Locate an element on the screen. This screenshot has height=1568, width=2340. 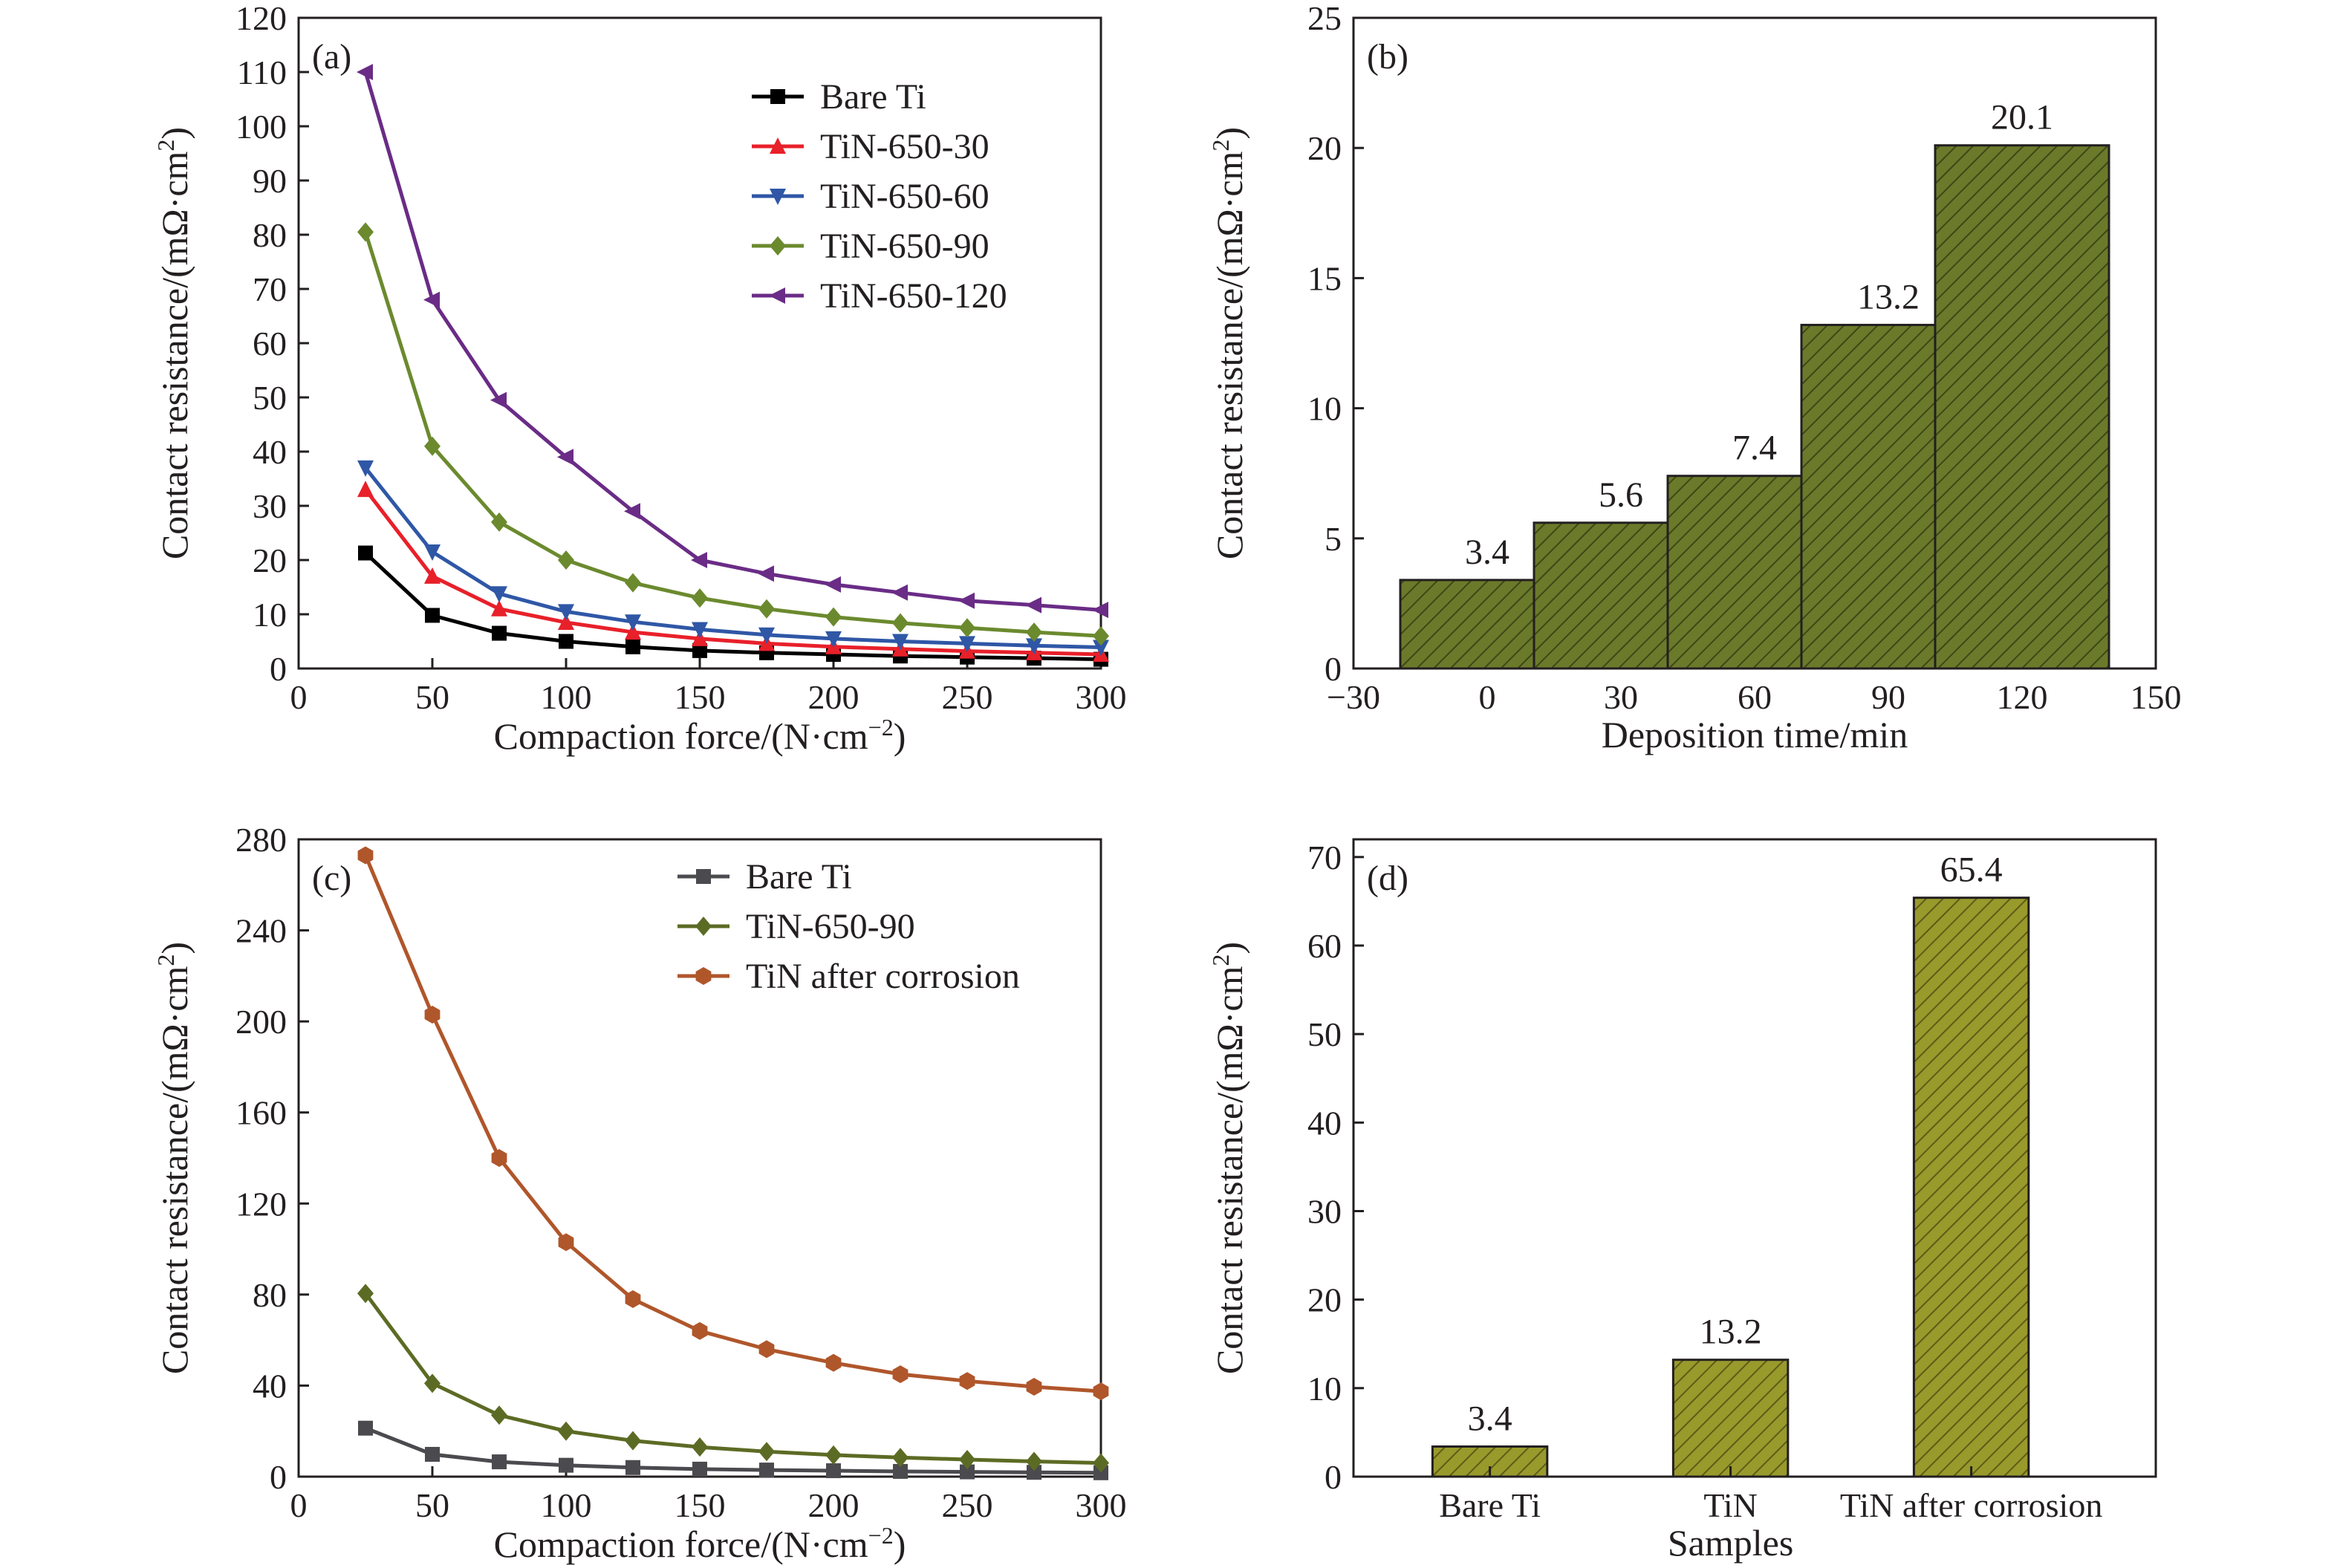
y-tick-label: 20 is located at coordinates (1324, 148).